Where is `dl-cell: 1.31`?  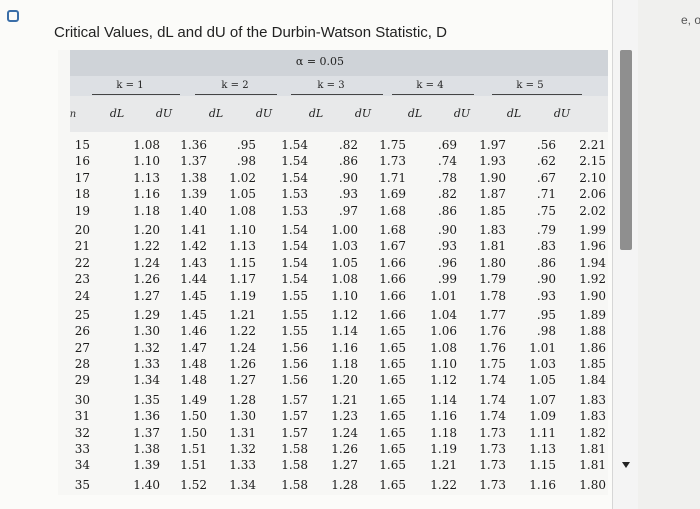 dl-cell: 1.31 is located at coordinates (242, 432).